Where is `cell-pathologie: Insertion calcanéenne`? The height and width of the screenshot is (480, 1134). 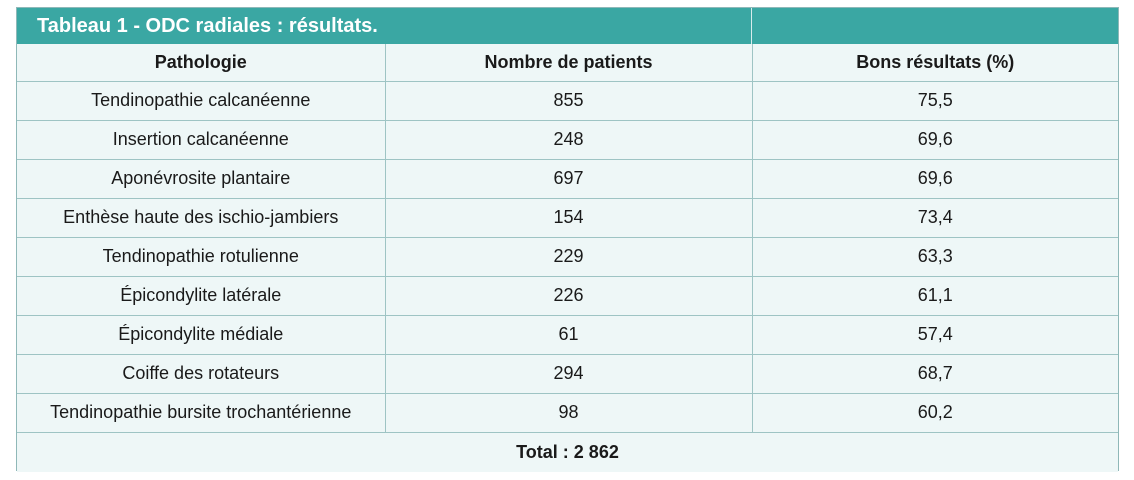 cell-pathologie: Insertion calcanéenne is located at coordinates (201, 139).